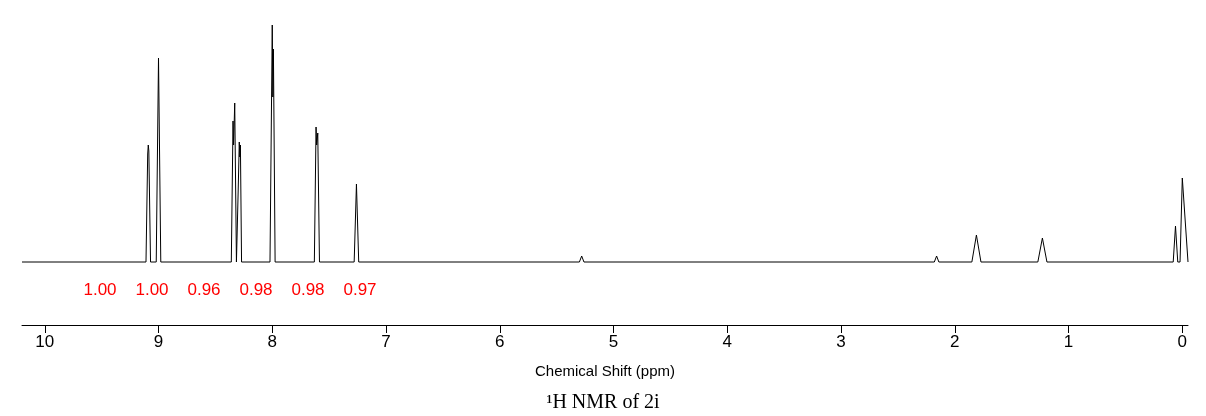 The height and width of the screenshot is (416, 1206). What do you see at coordinates (360, 289) in the screenshot?
I see `annotation: 0.97` at bounding box center [360, 289].